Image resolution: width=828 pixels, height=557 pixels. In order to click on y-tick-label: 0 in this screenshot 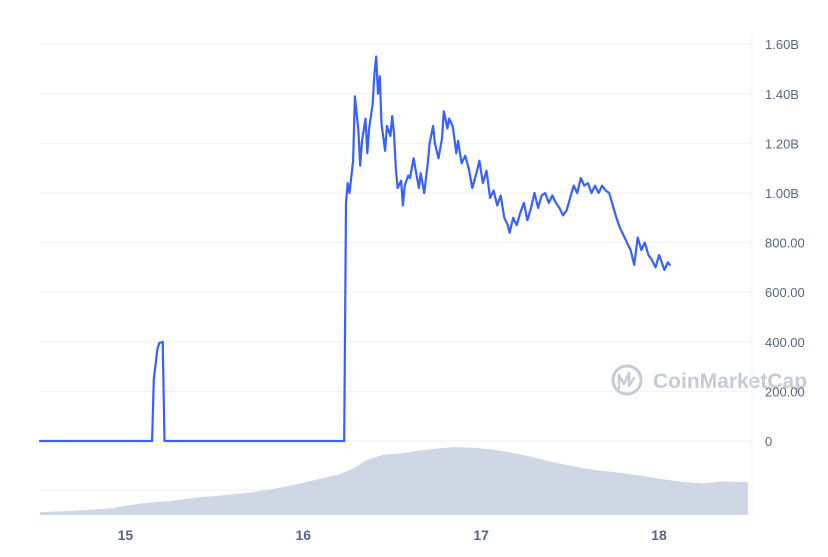, I will do `click(768, 441)`.